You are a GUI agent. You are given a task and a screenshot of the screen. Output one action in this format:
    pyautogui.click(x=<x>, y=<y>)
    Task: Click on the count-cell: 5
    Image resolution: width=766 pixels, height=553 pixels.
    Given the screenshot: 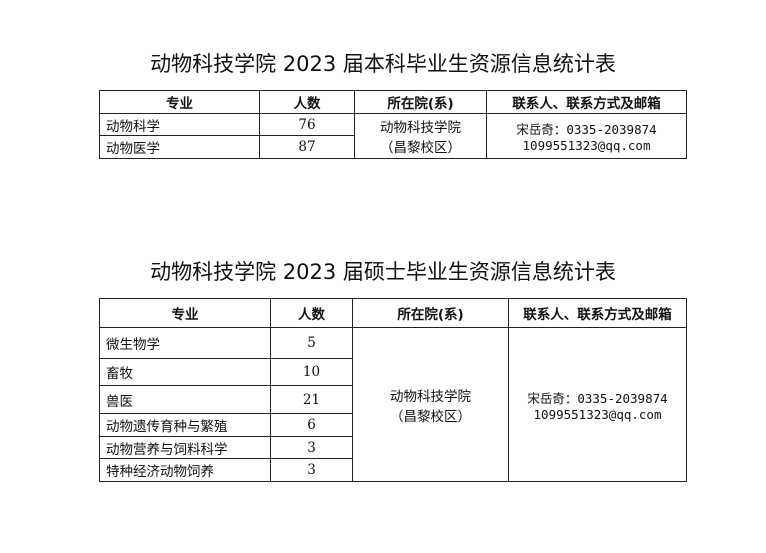 What is the action you would take?
    pyautogui.click(x=311, y=343)
    